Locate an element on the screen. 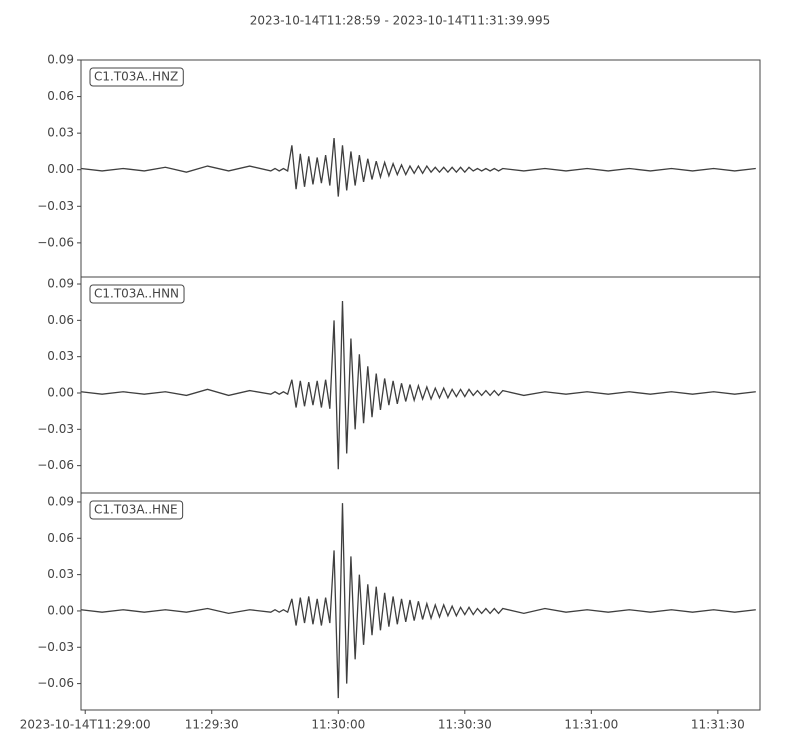 This screenshot has height=750, width=800. x-tick-label: 11:31:30 is located at coordinates (718, 725).